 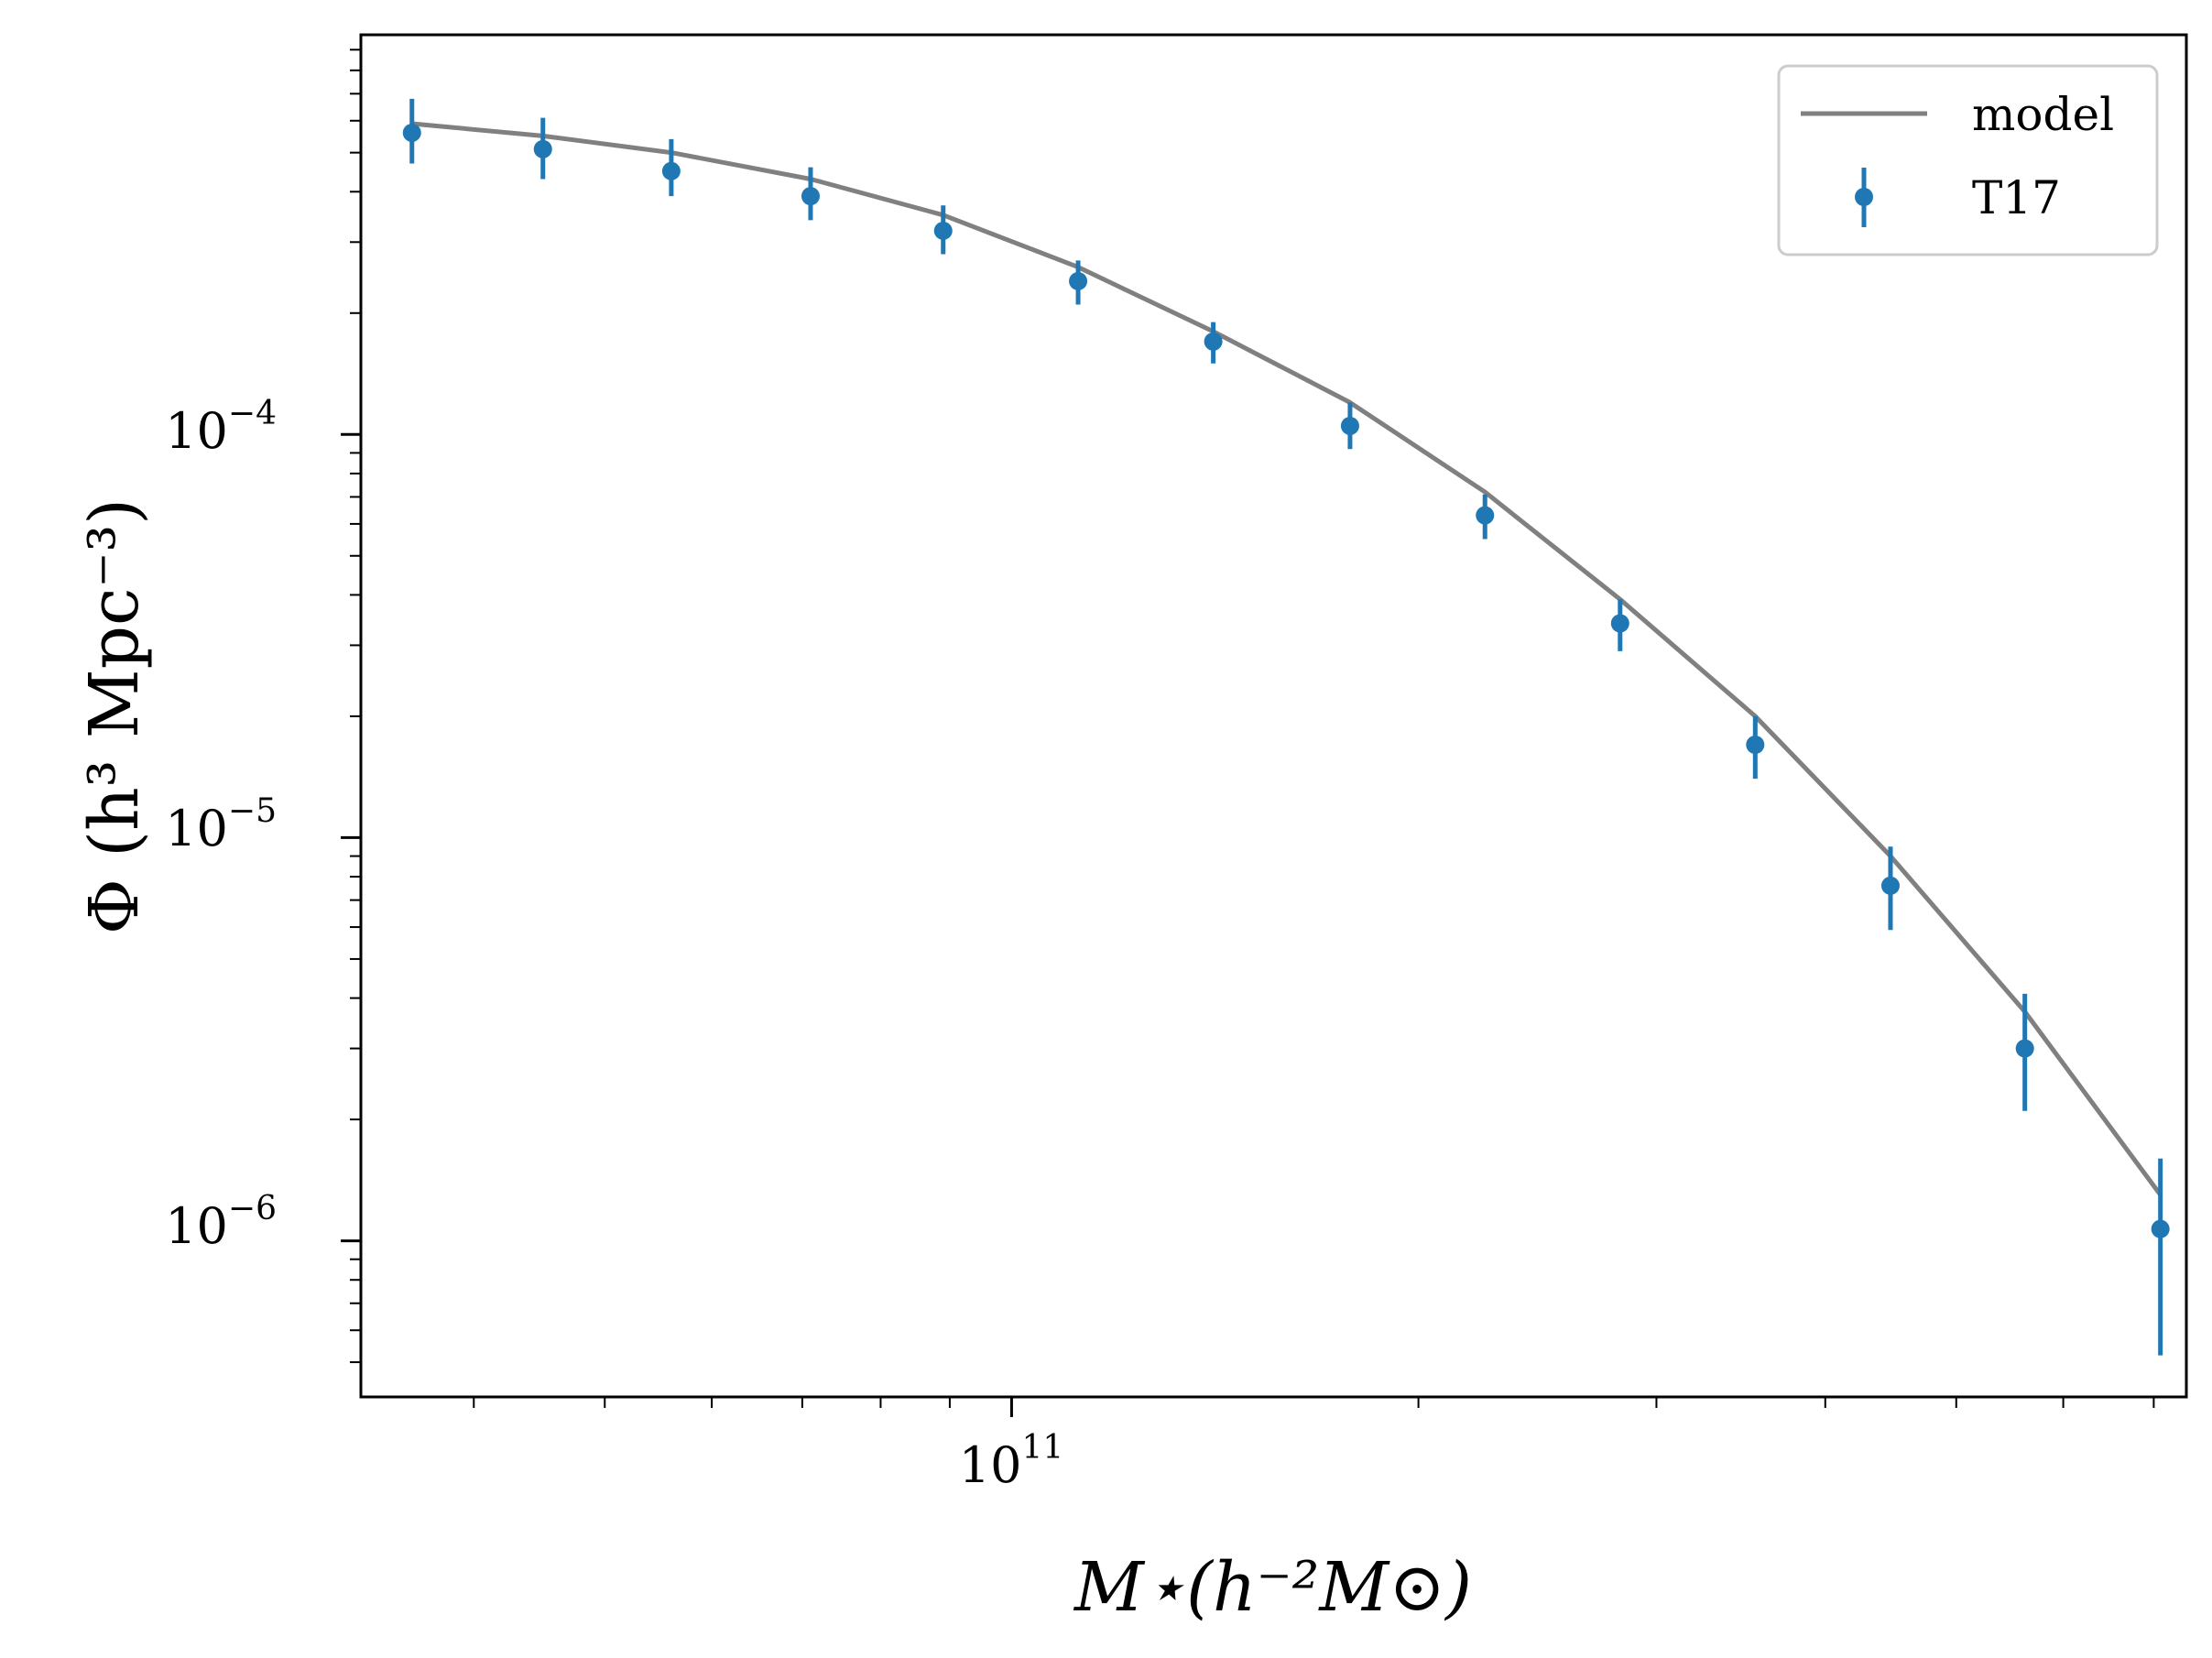 What do you see at coordinates (2017, 198) in the screenshot?
I see `legend-t17-label: T17` at bounding box center [2017, 198].